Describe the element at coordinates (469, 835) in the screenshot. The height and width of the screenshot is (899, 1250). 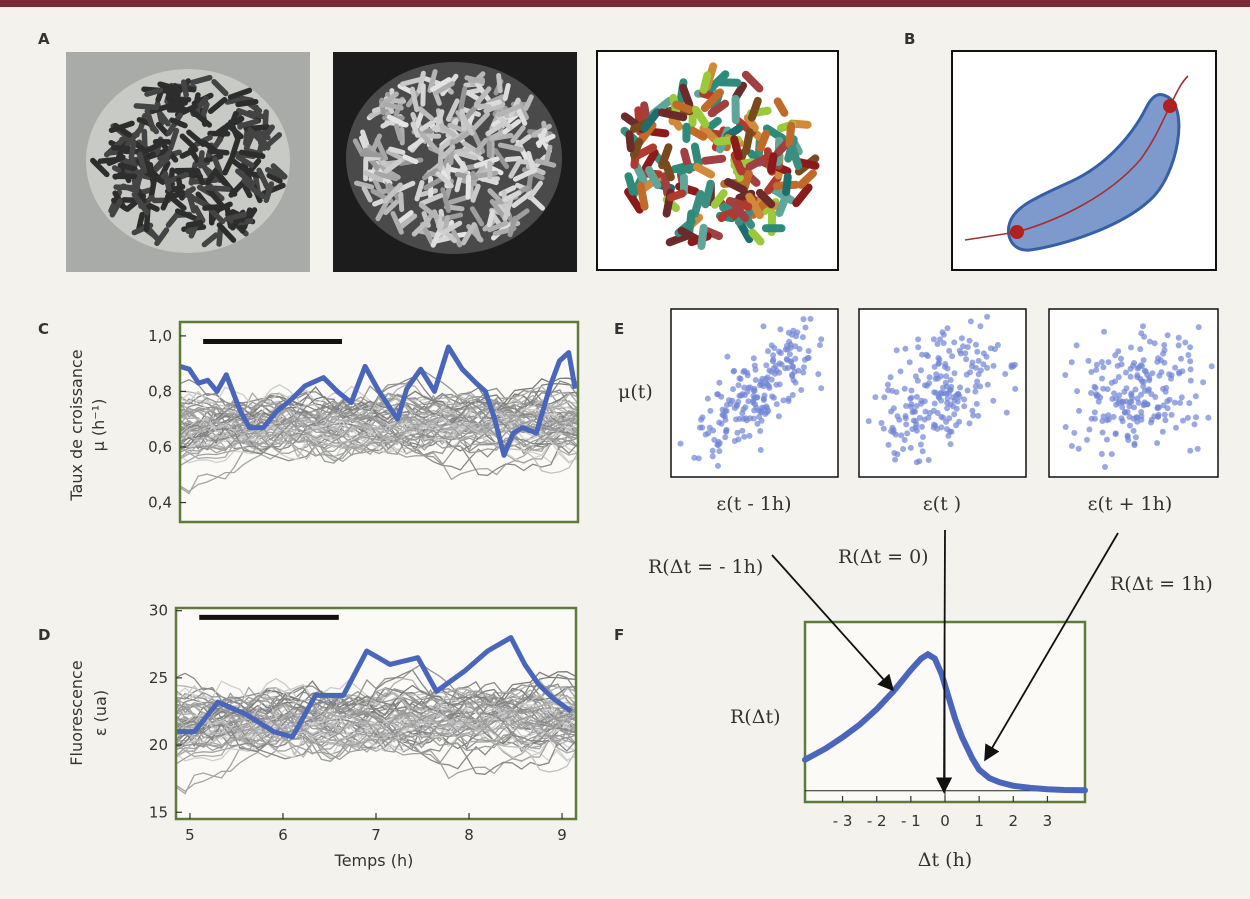
I see `x-tick-label: 8` at that location.